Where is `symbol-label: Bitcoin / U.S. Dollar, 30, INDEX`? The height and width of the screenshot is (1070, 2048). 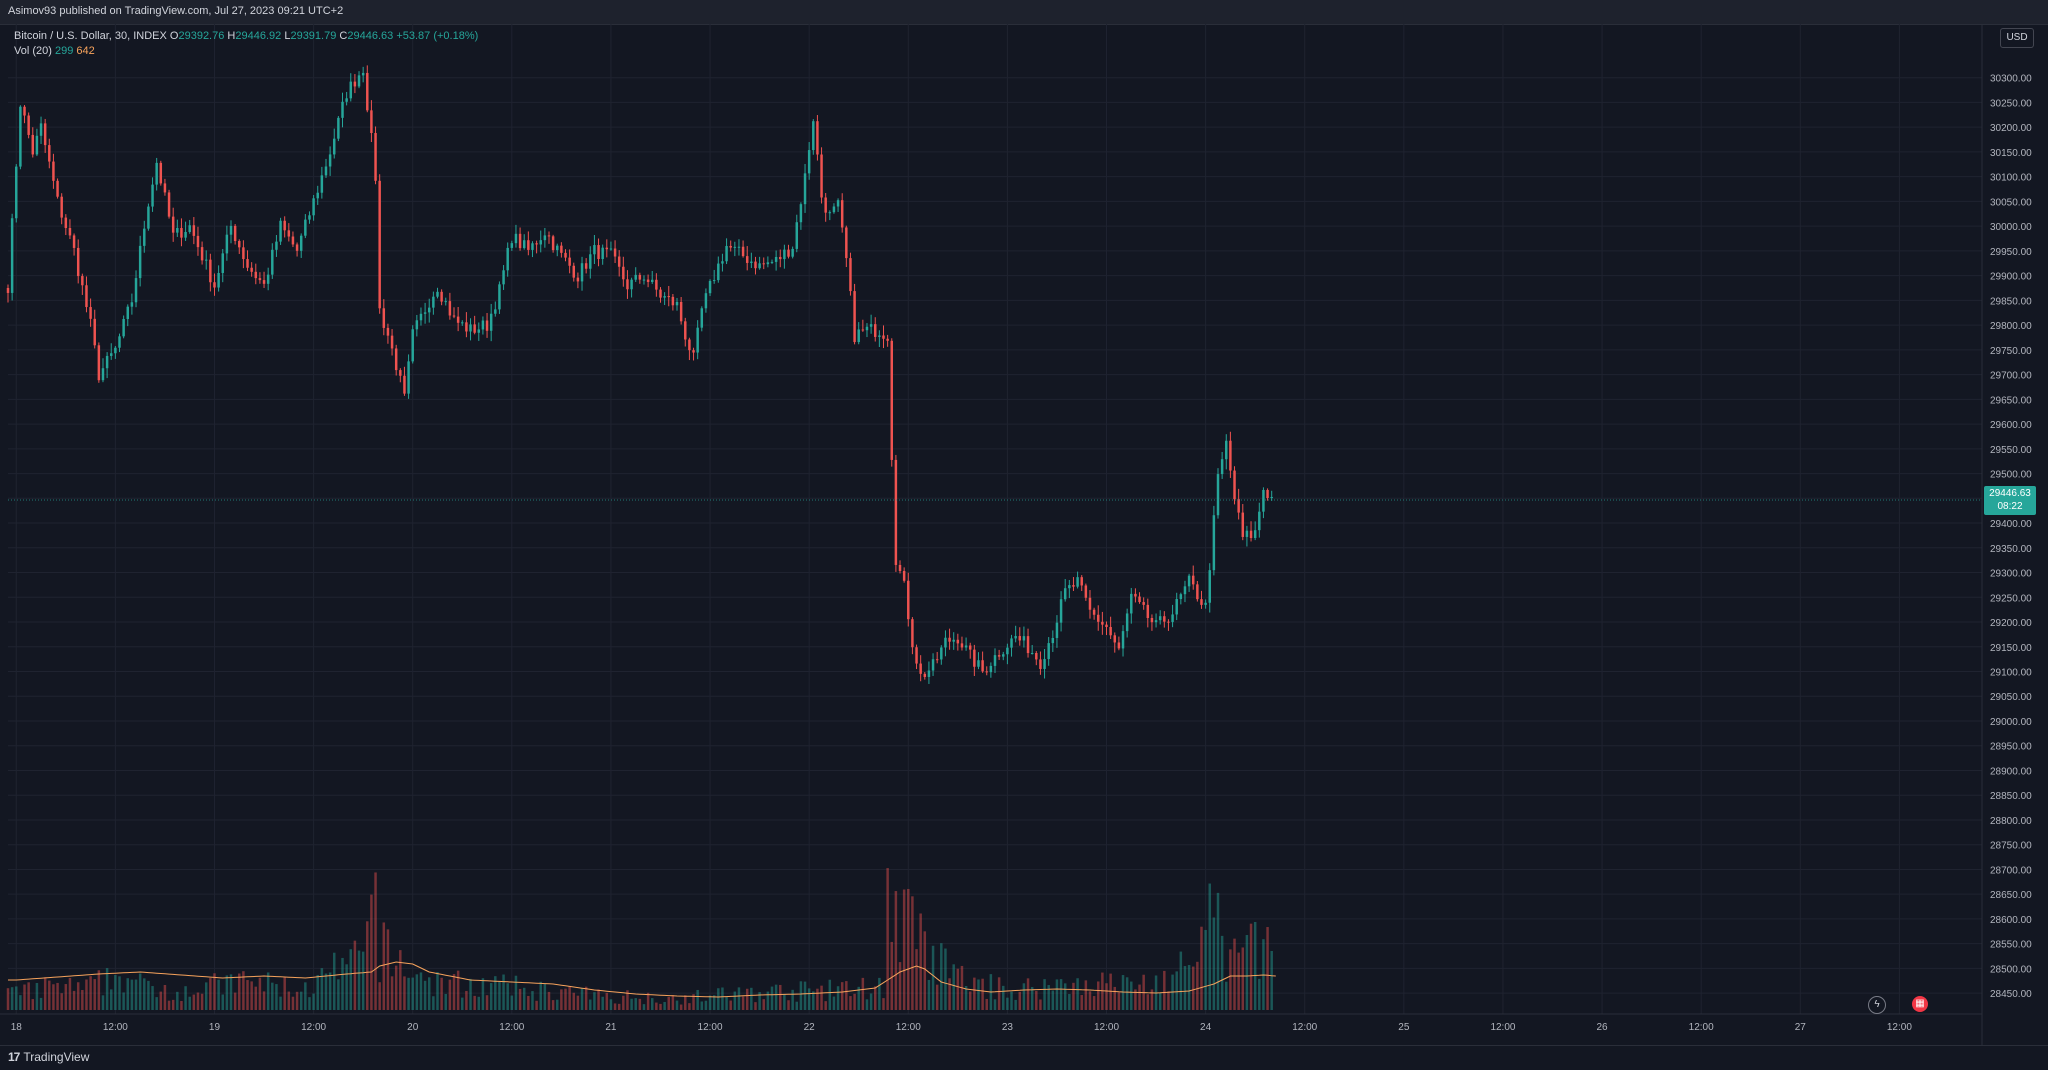 symbol-label: Bitcoin / U.S. Dollar, 30, INDEX is located at coordinates (90, 36).